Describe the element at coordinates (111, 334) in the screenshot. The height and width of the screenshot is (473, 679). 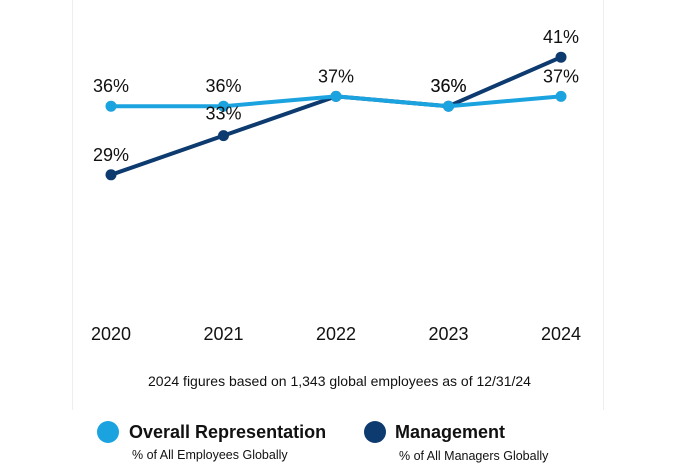
I see `x-tick-label-2020: 2020` at that location.